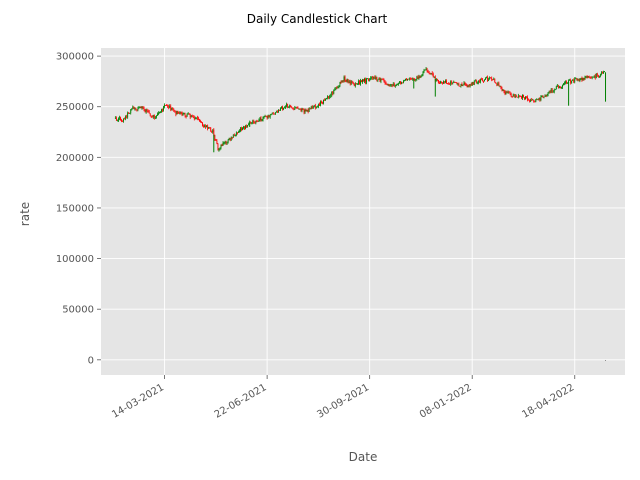  Describe the element at coordinates (241, 401) in the screenshot. I see `x-tick-label: 22-06-2021` at that location.